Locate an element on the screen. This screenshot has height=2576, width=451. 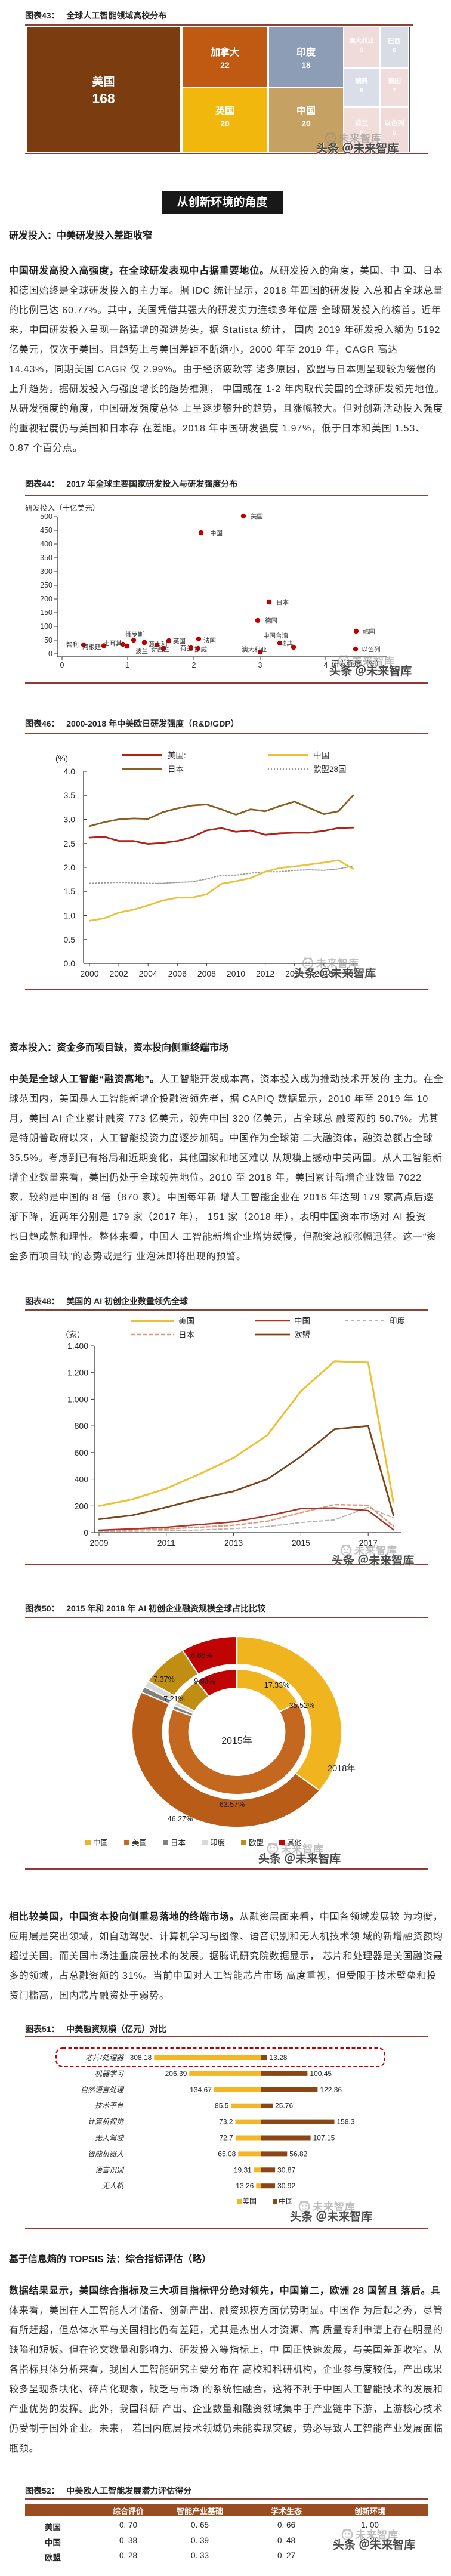
svg-text: 2004 is located at coordinates (148, 973).